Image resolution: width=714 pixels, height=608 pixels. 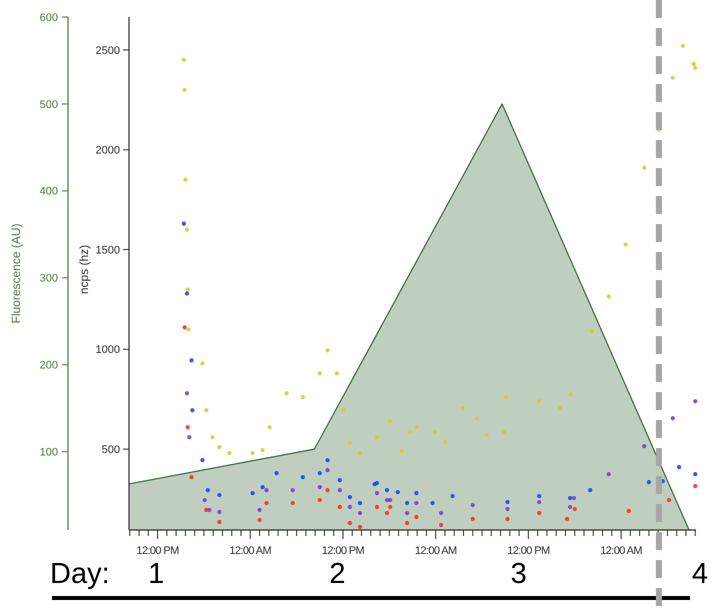 I want to click on y2-tick-label: 600, so click(x=49, y=18).